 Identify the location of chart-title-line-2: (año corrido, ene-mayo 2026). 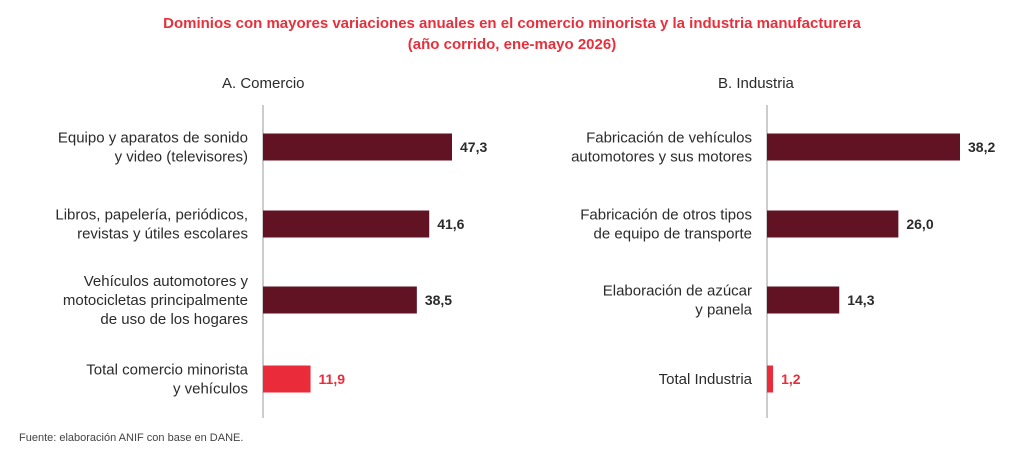
(512, 44).